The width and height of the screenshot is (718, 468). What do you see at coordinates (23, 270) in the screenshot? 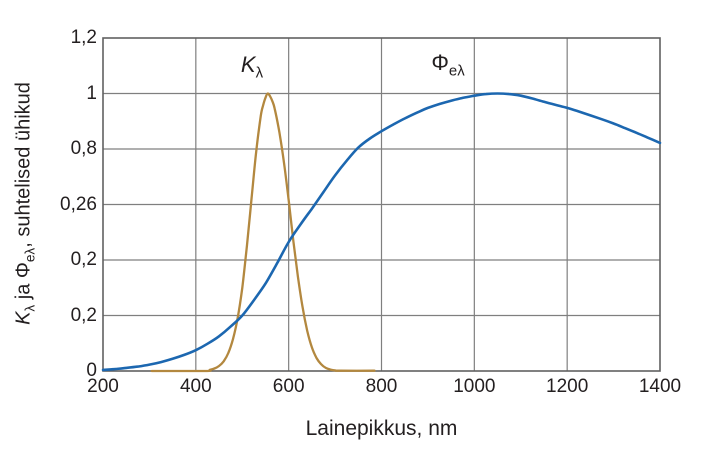
I see `y-title-phi: Φ` at bounding box center [23, 270].